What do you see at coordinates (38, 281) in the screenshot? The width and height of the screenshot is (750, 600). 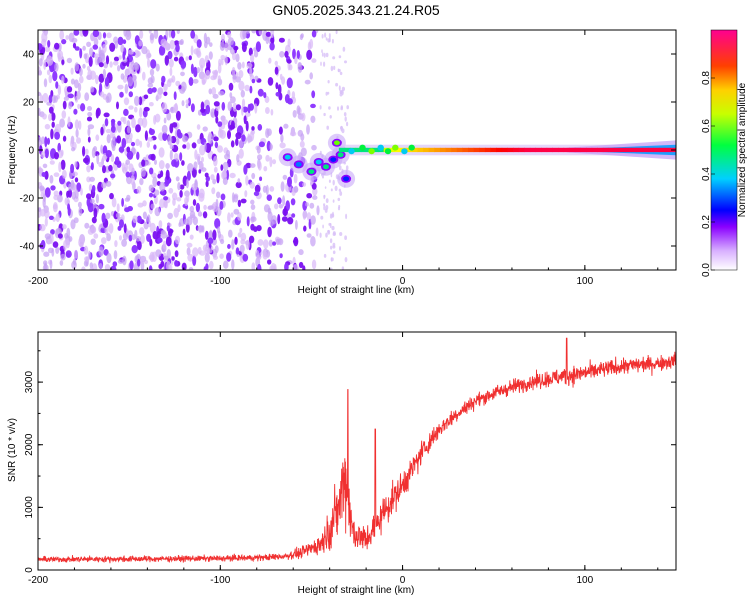 I see `x-tick-label: -200` at bounding box center [38, 281].